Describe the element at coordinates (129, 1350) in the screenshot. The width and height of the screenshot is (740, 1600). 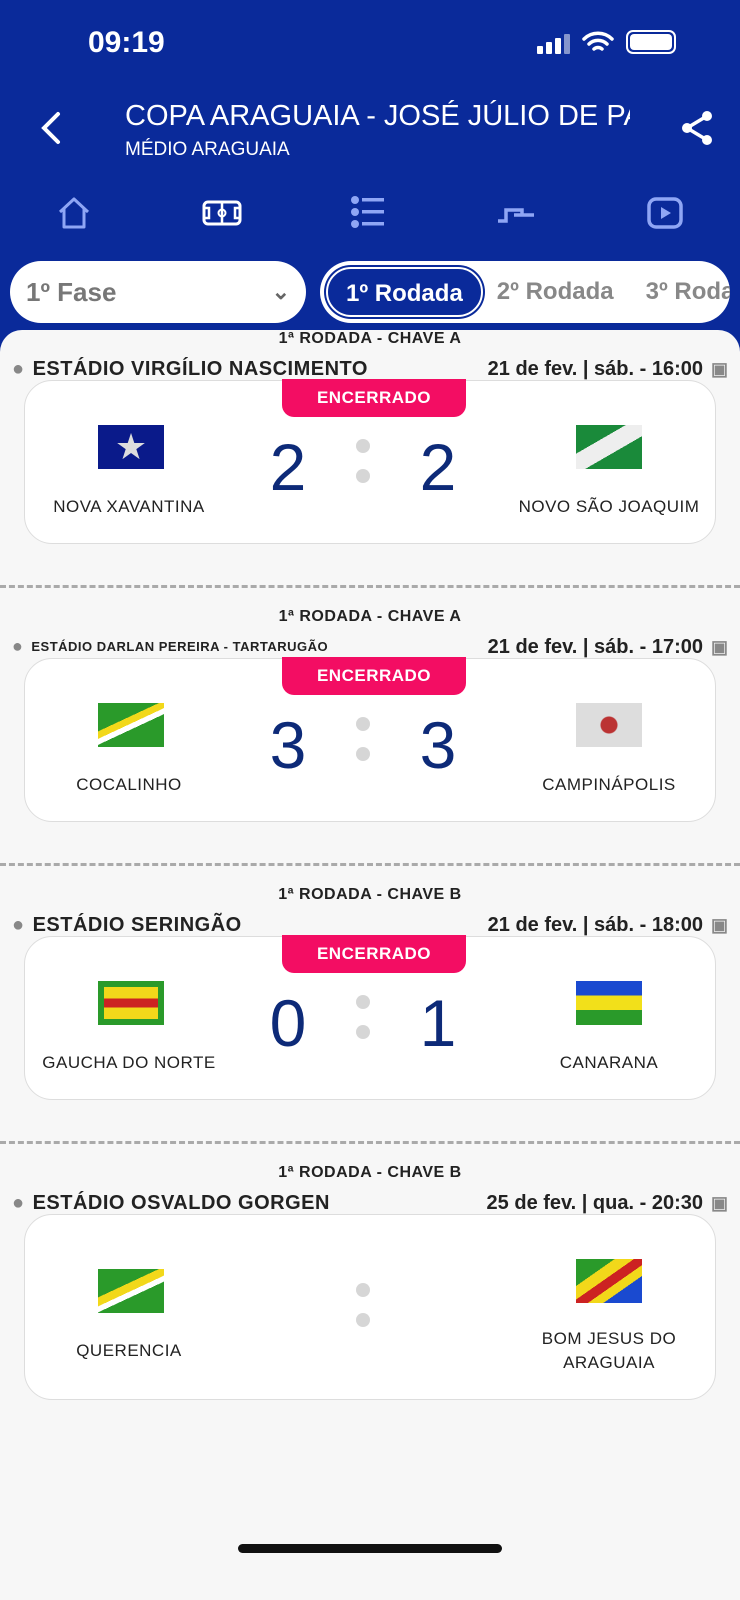
I see `home-team-name: QUERENCIA` at that location.